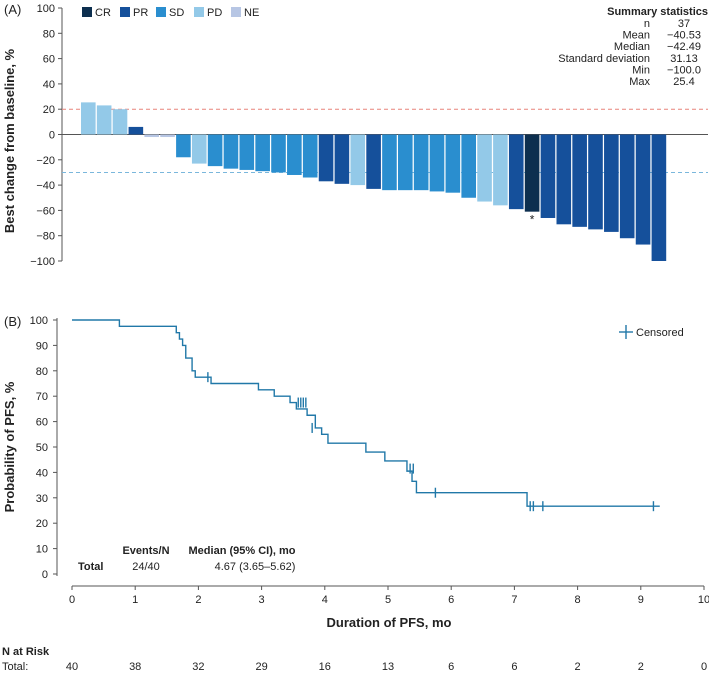 Image resolution: width=709 pixels, height=674 pixels. Describe the element at coordinates (532, 220) in the screenshot. I see `cr-annotation-asterisk: *` at that location.